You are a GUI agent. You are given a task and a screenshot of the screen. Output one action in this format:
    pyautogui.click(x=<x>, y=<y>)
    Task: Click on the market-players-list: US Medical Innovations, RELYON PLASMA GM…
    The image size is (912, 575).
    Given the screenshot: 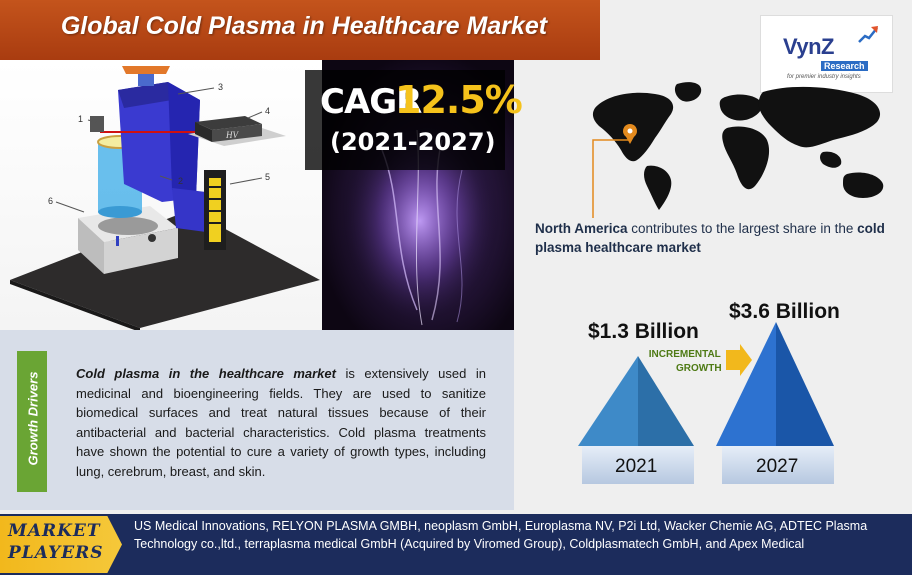 What is the action you would take?
    pyautogui.click(x=501, y=535)
    